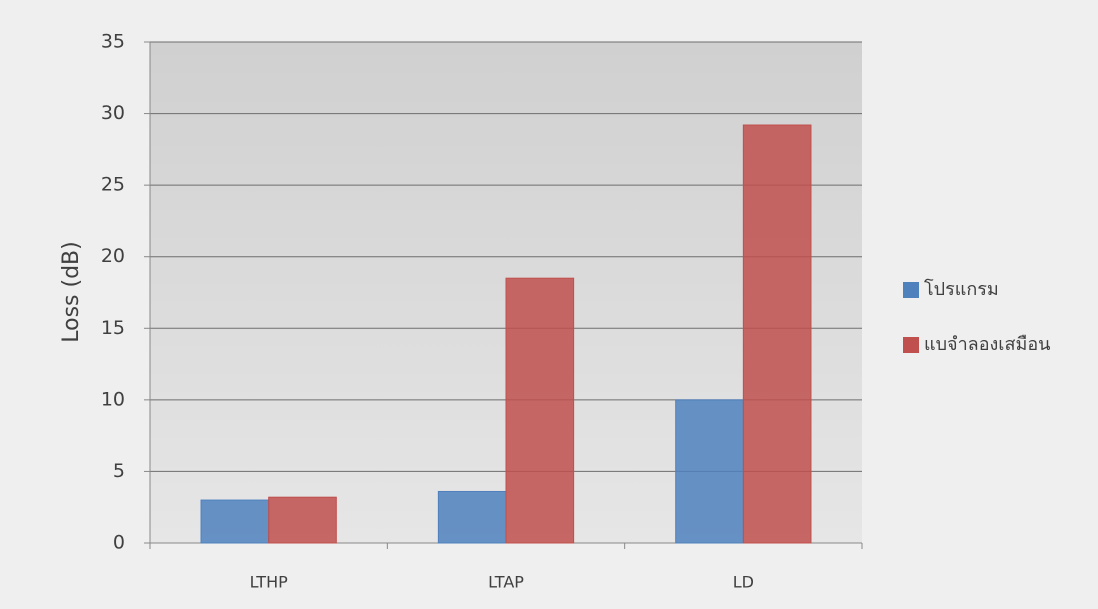  What do you see at coordinates (113, 113) in the screenshot?
I see `y-tick-label: 30` at bounding box center [113, 113].